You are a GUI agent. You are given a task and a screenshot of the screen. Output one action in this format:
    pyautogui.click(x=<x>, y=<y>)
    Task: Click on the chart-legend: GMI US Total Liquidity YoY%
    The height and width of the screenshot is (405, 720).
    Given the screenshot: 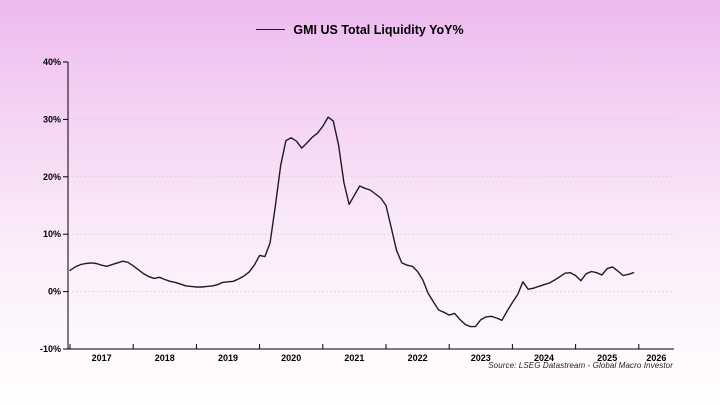 What is the action you would take?
    pyautogui.click(x=360, y=29)
    